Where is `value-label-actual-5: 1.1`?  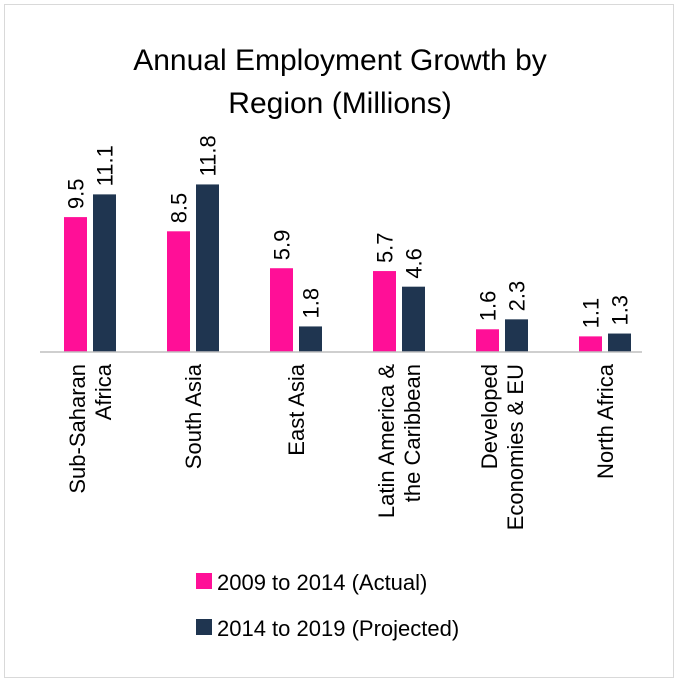
value-label-actual-5: 1.1 is located at coordinates (591, 313).